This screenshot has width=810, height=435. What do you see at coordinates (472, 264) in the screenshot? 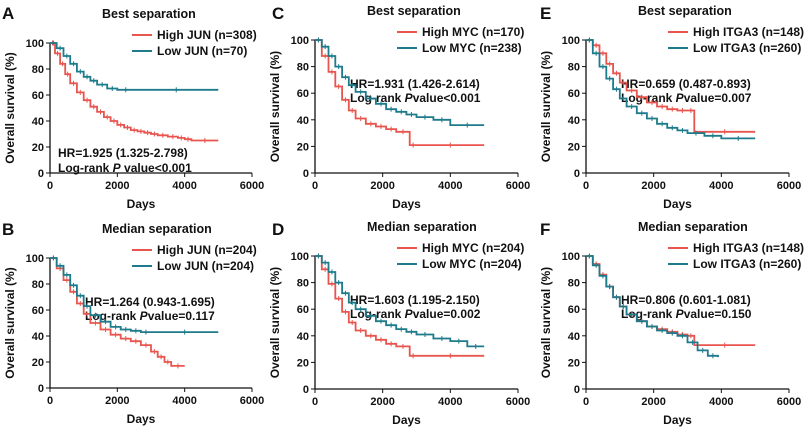
I see `legend-label-low: Low MYC (n=204)` at bounding box center [472, 264].